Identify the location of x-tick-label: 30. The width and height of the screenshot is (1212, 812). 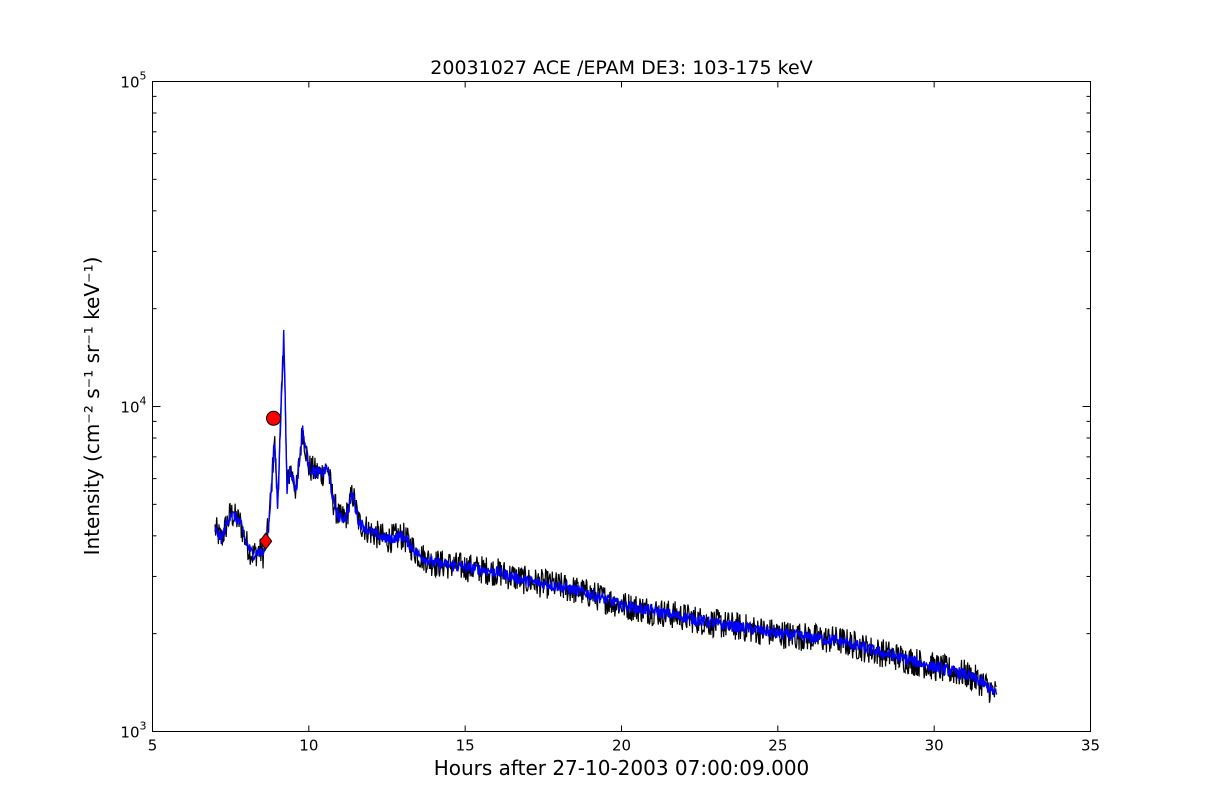
(934, 746).